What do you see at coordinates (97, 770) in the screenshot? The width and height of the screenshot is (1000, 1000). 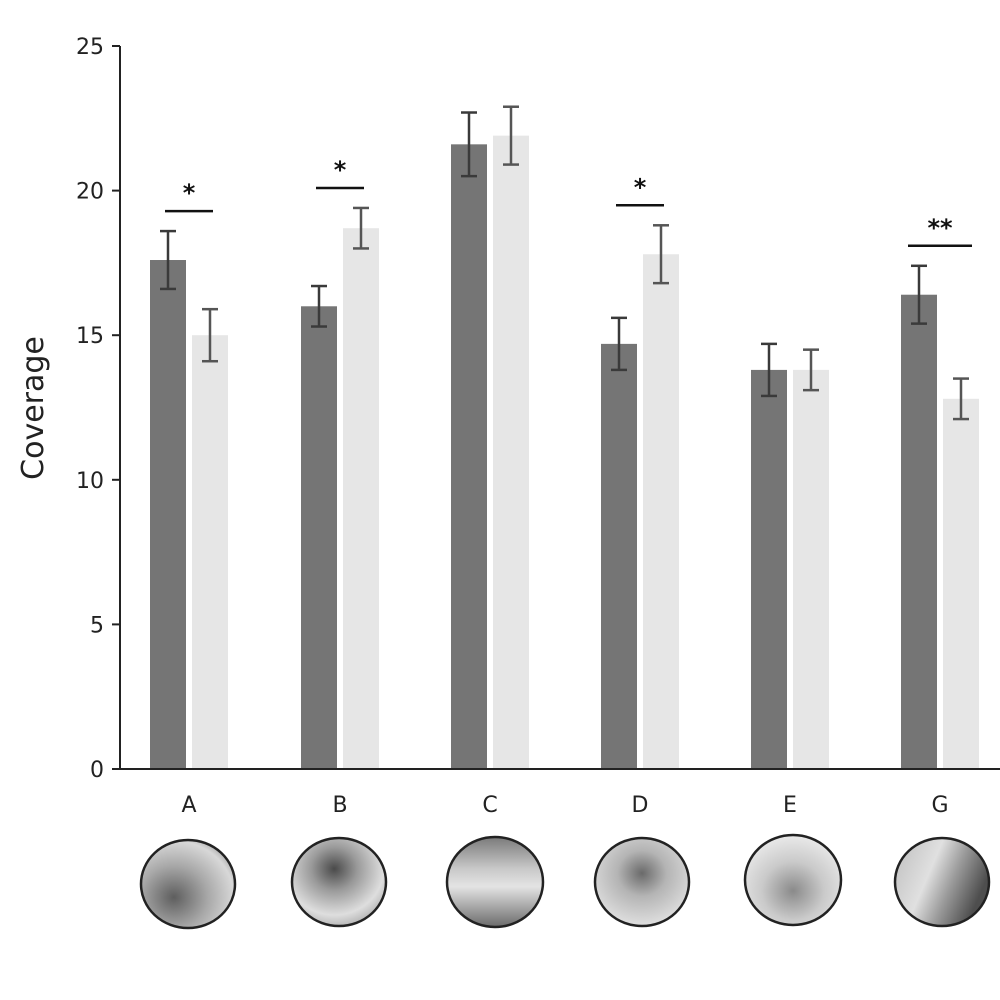 I see `y-tick-label: 0` at bounding box center [97, 770].